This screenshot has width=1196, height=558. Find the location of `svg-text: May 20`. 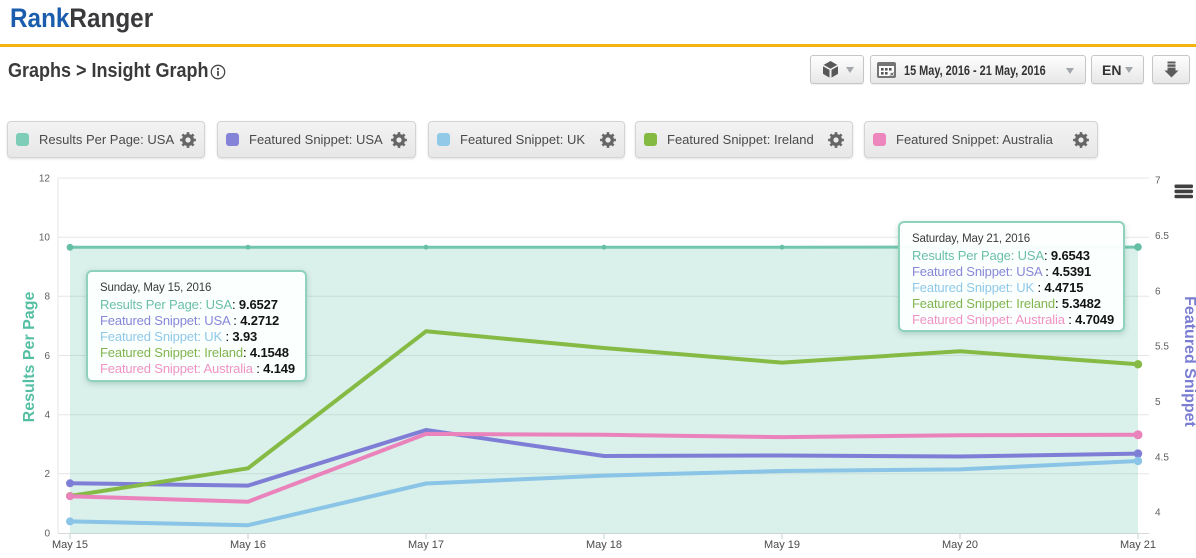

svg-text: May 20 is located at coordinates (960, 545).